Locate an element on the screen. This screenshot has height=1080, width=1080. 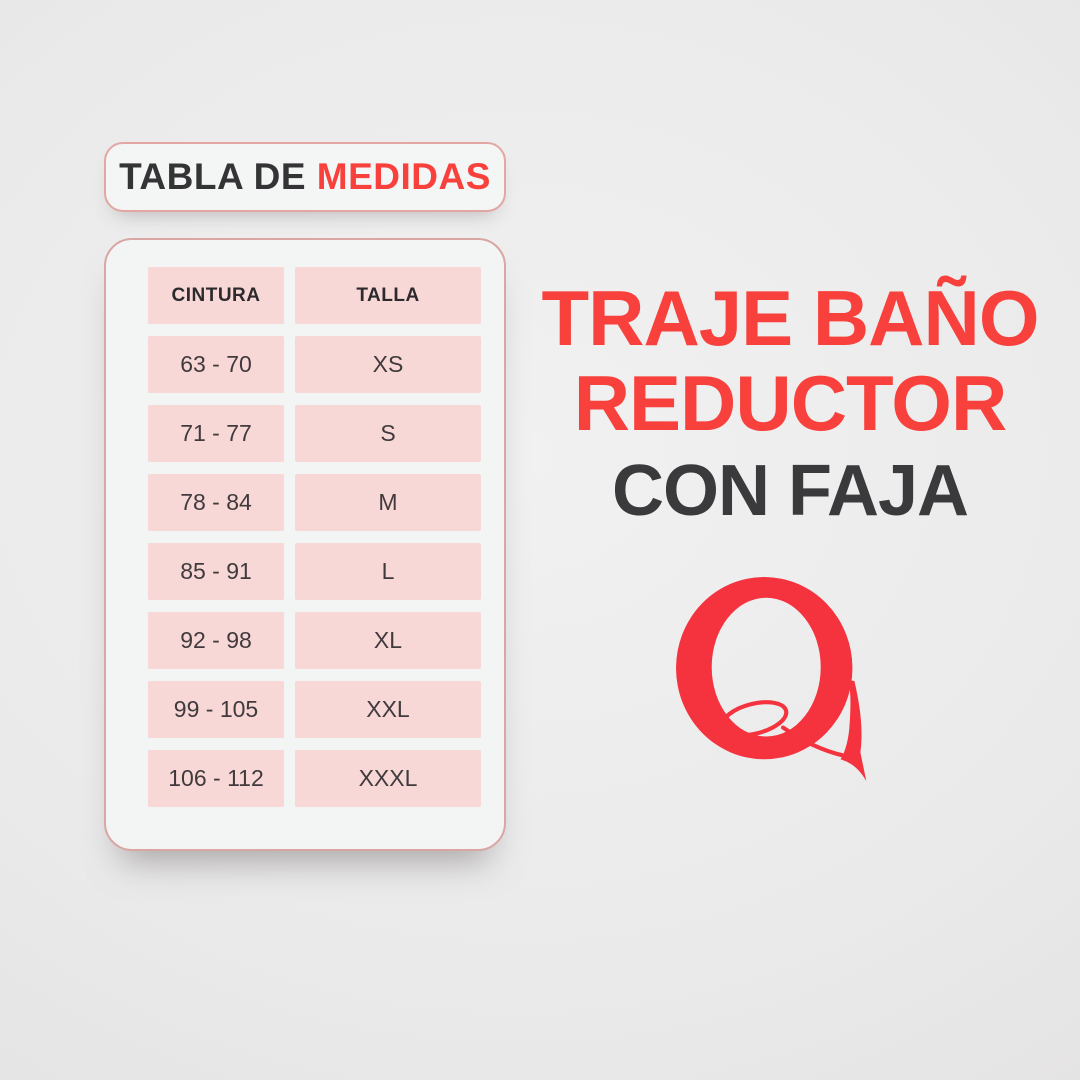
talla-cell: XXL is located at coordinates (388, 709).